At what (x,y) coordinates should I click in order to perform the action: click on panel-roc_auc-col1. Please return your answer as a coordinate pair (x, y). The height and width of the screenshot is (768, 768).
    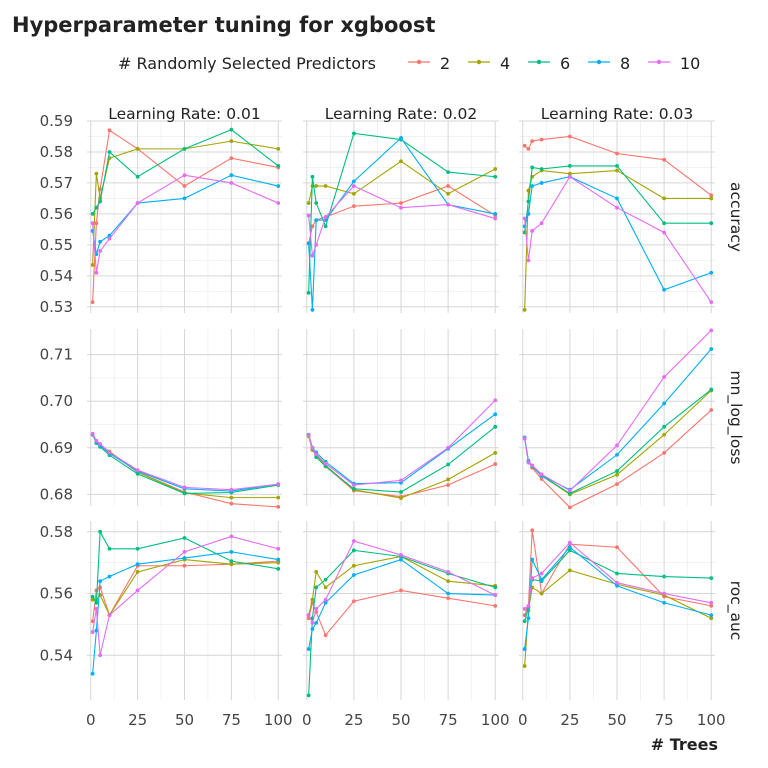
    Looking at the image, I should click on (184, 610).